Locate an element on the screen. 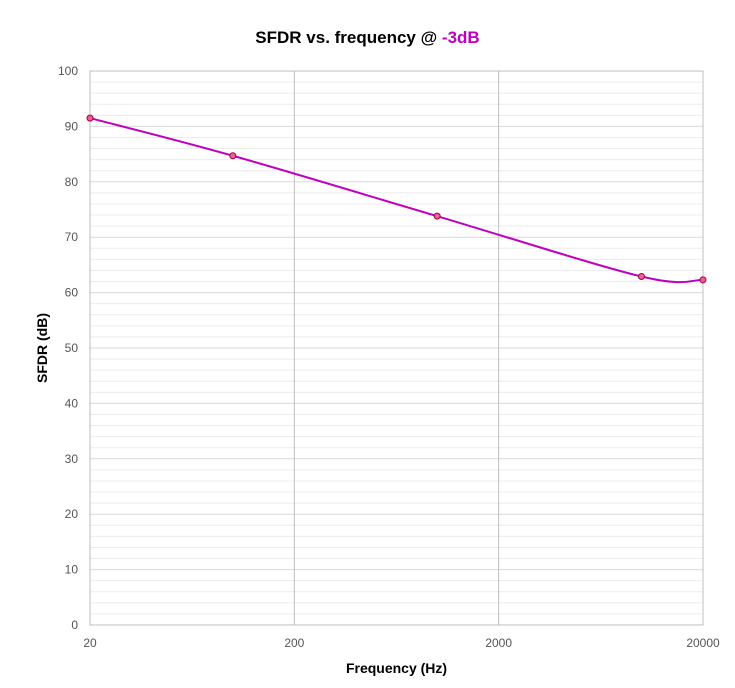 The image size is (735, 688). x-tick-label: 20 is located at coordinates (90, 643).